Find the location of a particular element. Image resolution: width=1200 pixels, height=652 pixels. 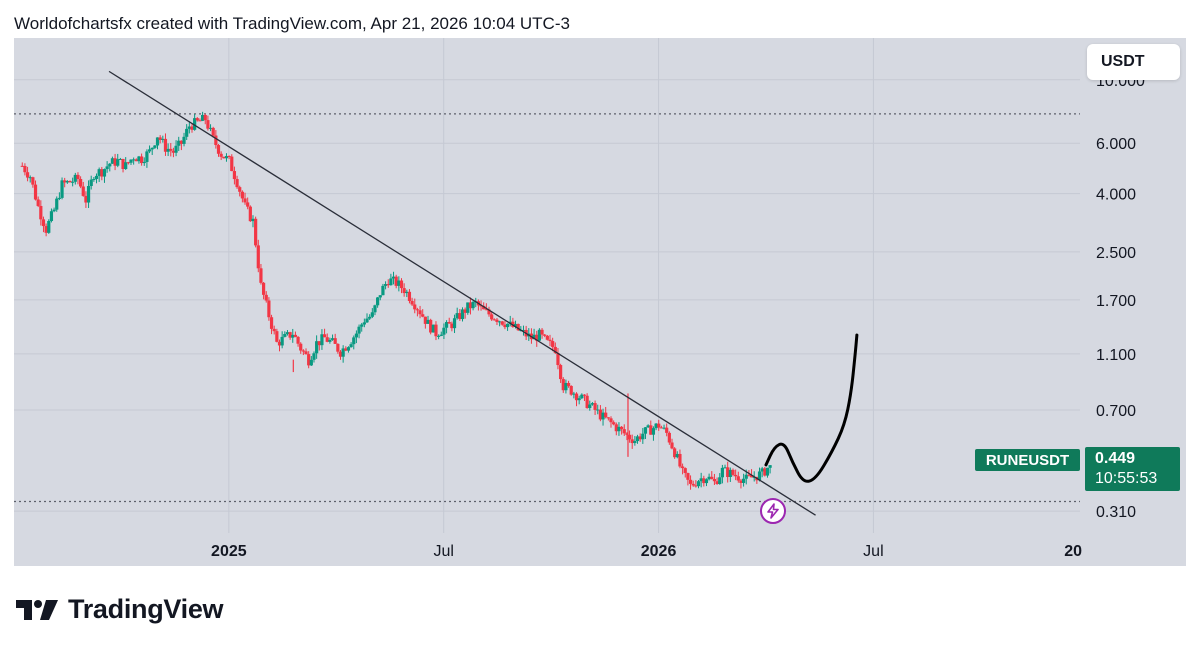

x-tick-label: Jul is located at coordinates (873, 551).